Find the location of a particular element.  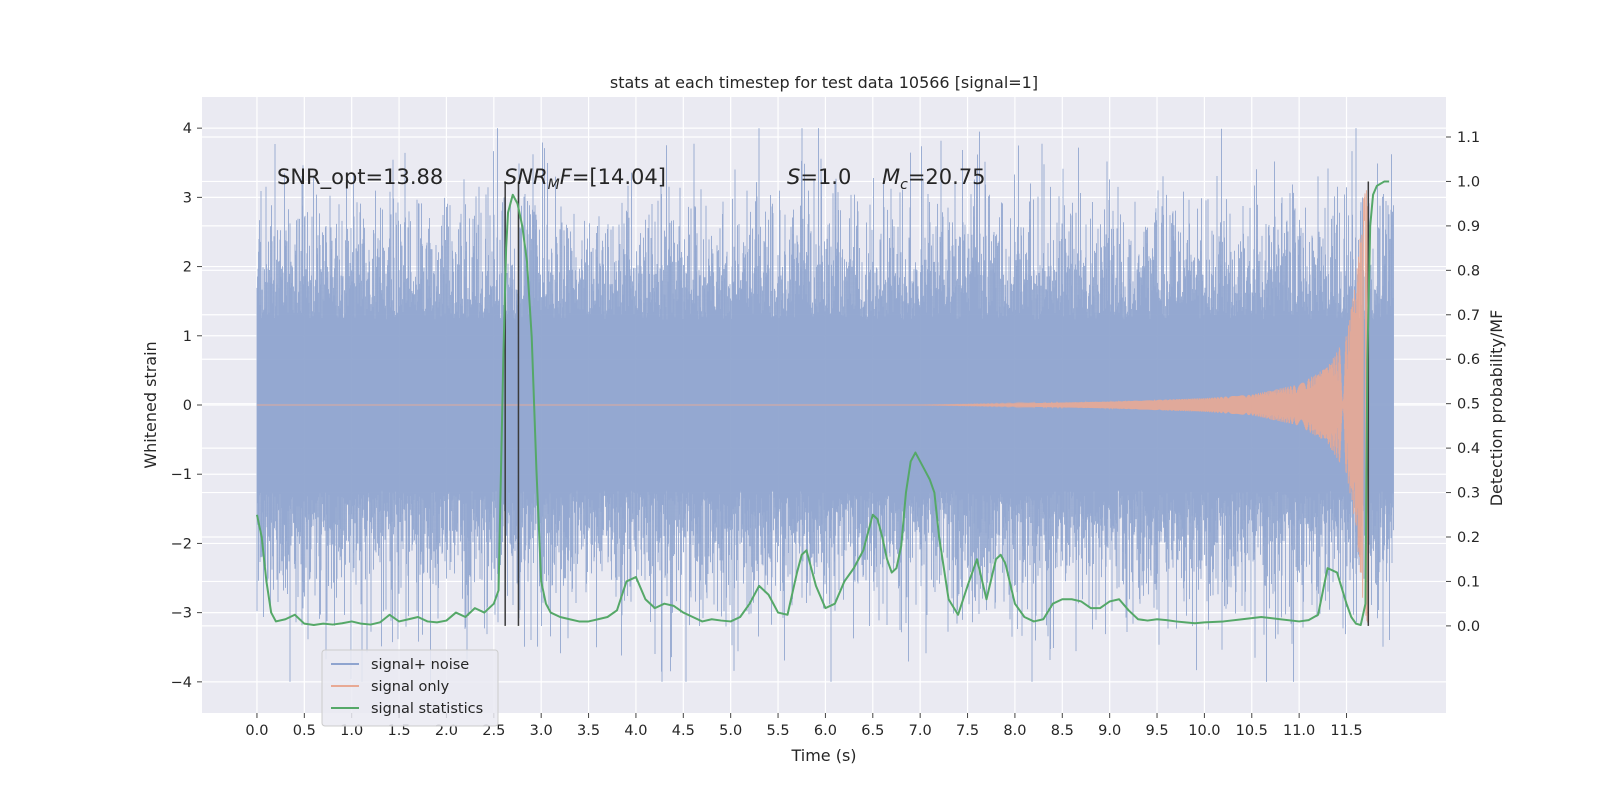

y-tick-label: −2 is located at coordinates (181, 544).